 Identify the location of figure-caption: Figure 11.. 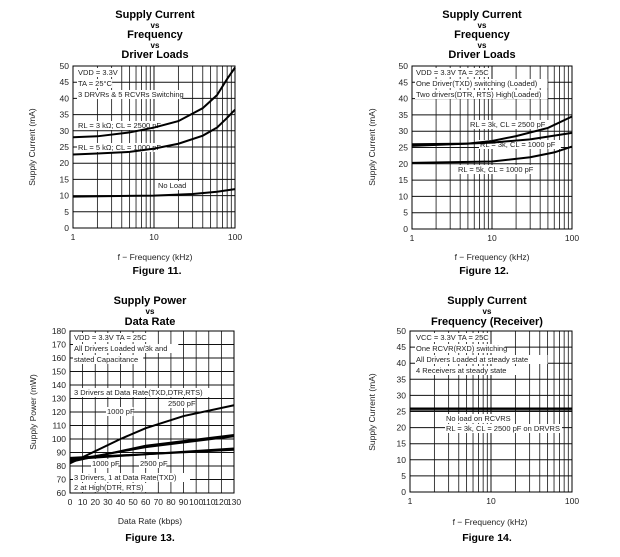
(156, 271).